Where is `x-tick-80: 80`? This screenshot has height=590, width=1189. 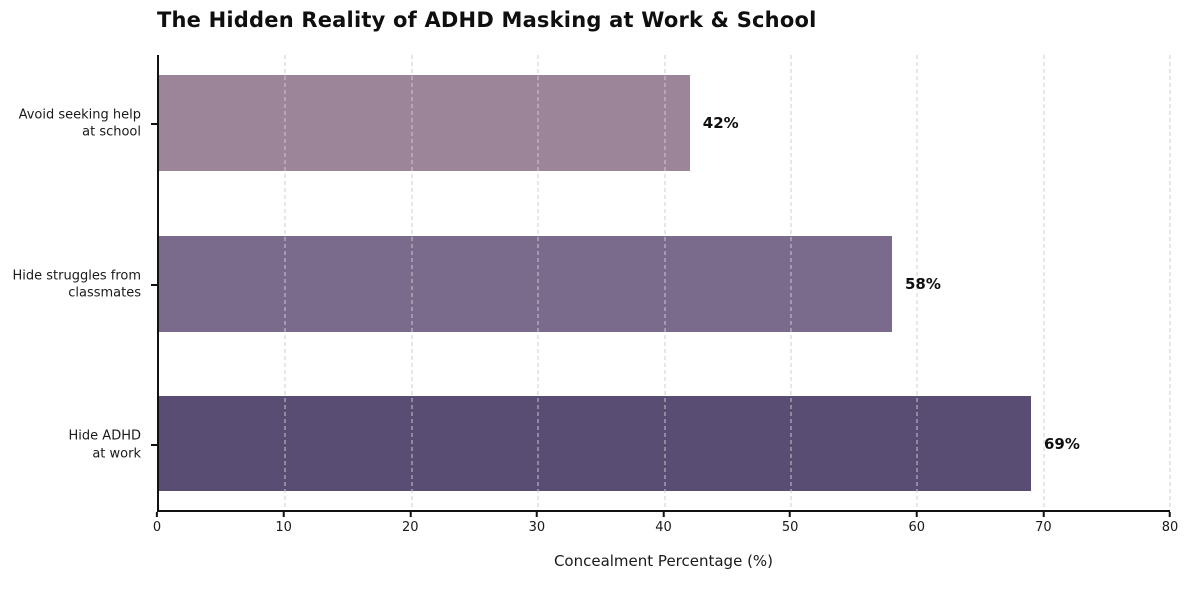
x-tick-80: 80 is located at coordinates (1170, 523).